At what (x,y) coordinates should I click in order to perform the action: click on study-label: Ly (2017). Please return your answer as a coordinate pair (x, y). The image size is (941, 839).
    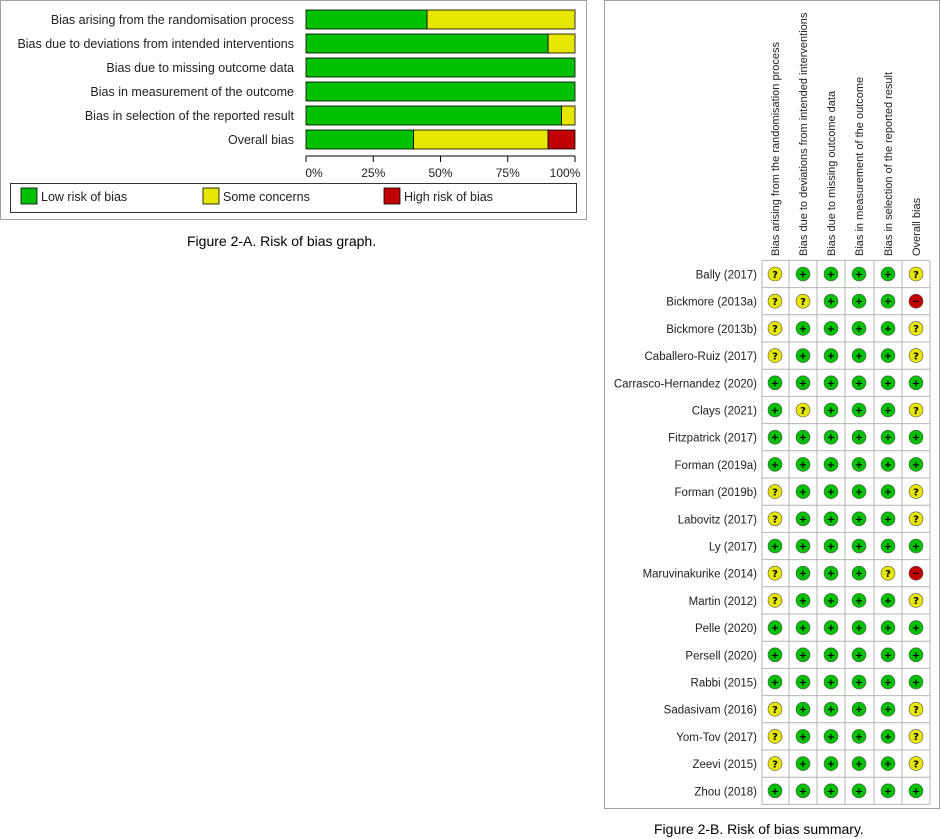
    Looking at the image, I should click on (733, 548).